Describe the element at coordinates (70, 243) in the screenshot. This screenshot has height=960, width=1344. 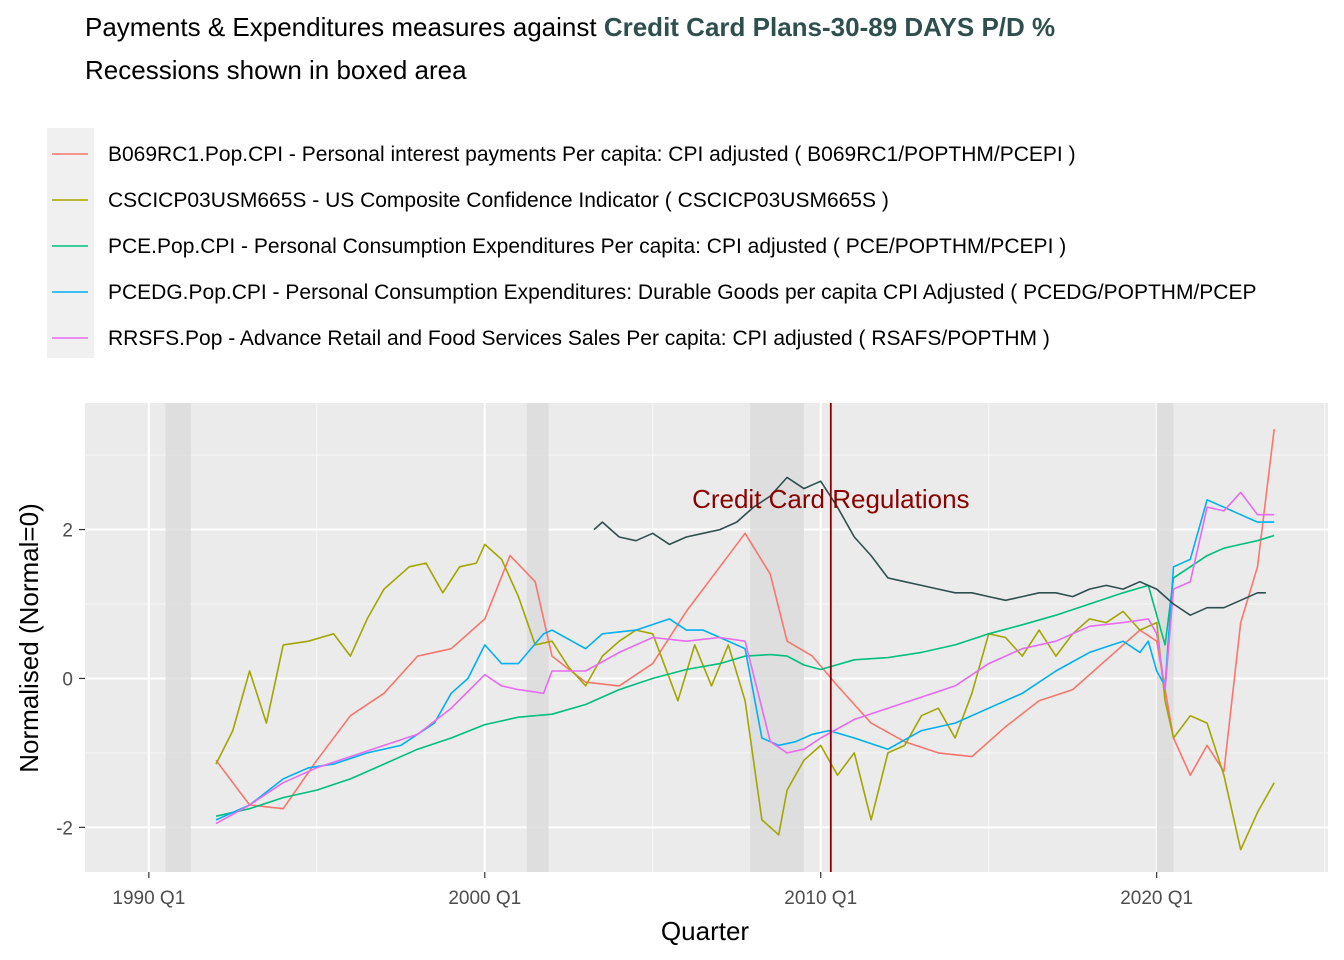
I see `legend-background` at that location.